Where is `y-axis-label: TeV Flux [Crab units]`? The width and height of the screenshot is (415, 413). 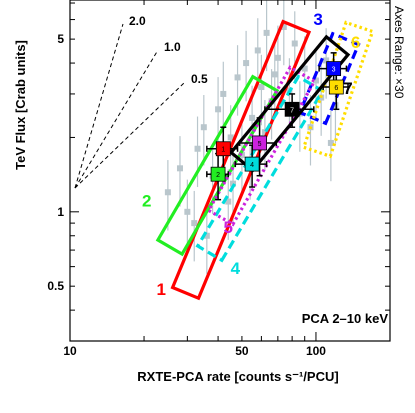
y-axis-label: TeV Flux [Crab units] is located at coordinates (20, 105).